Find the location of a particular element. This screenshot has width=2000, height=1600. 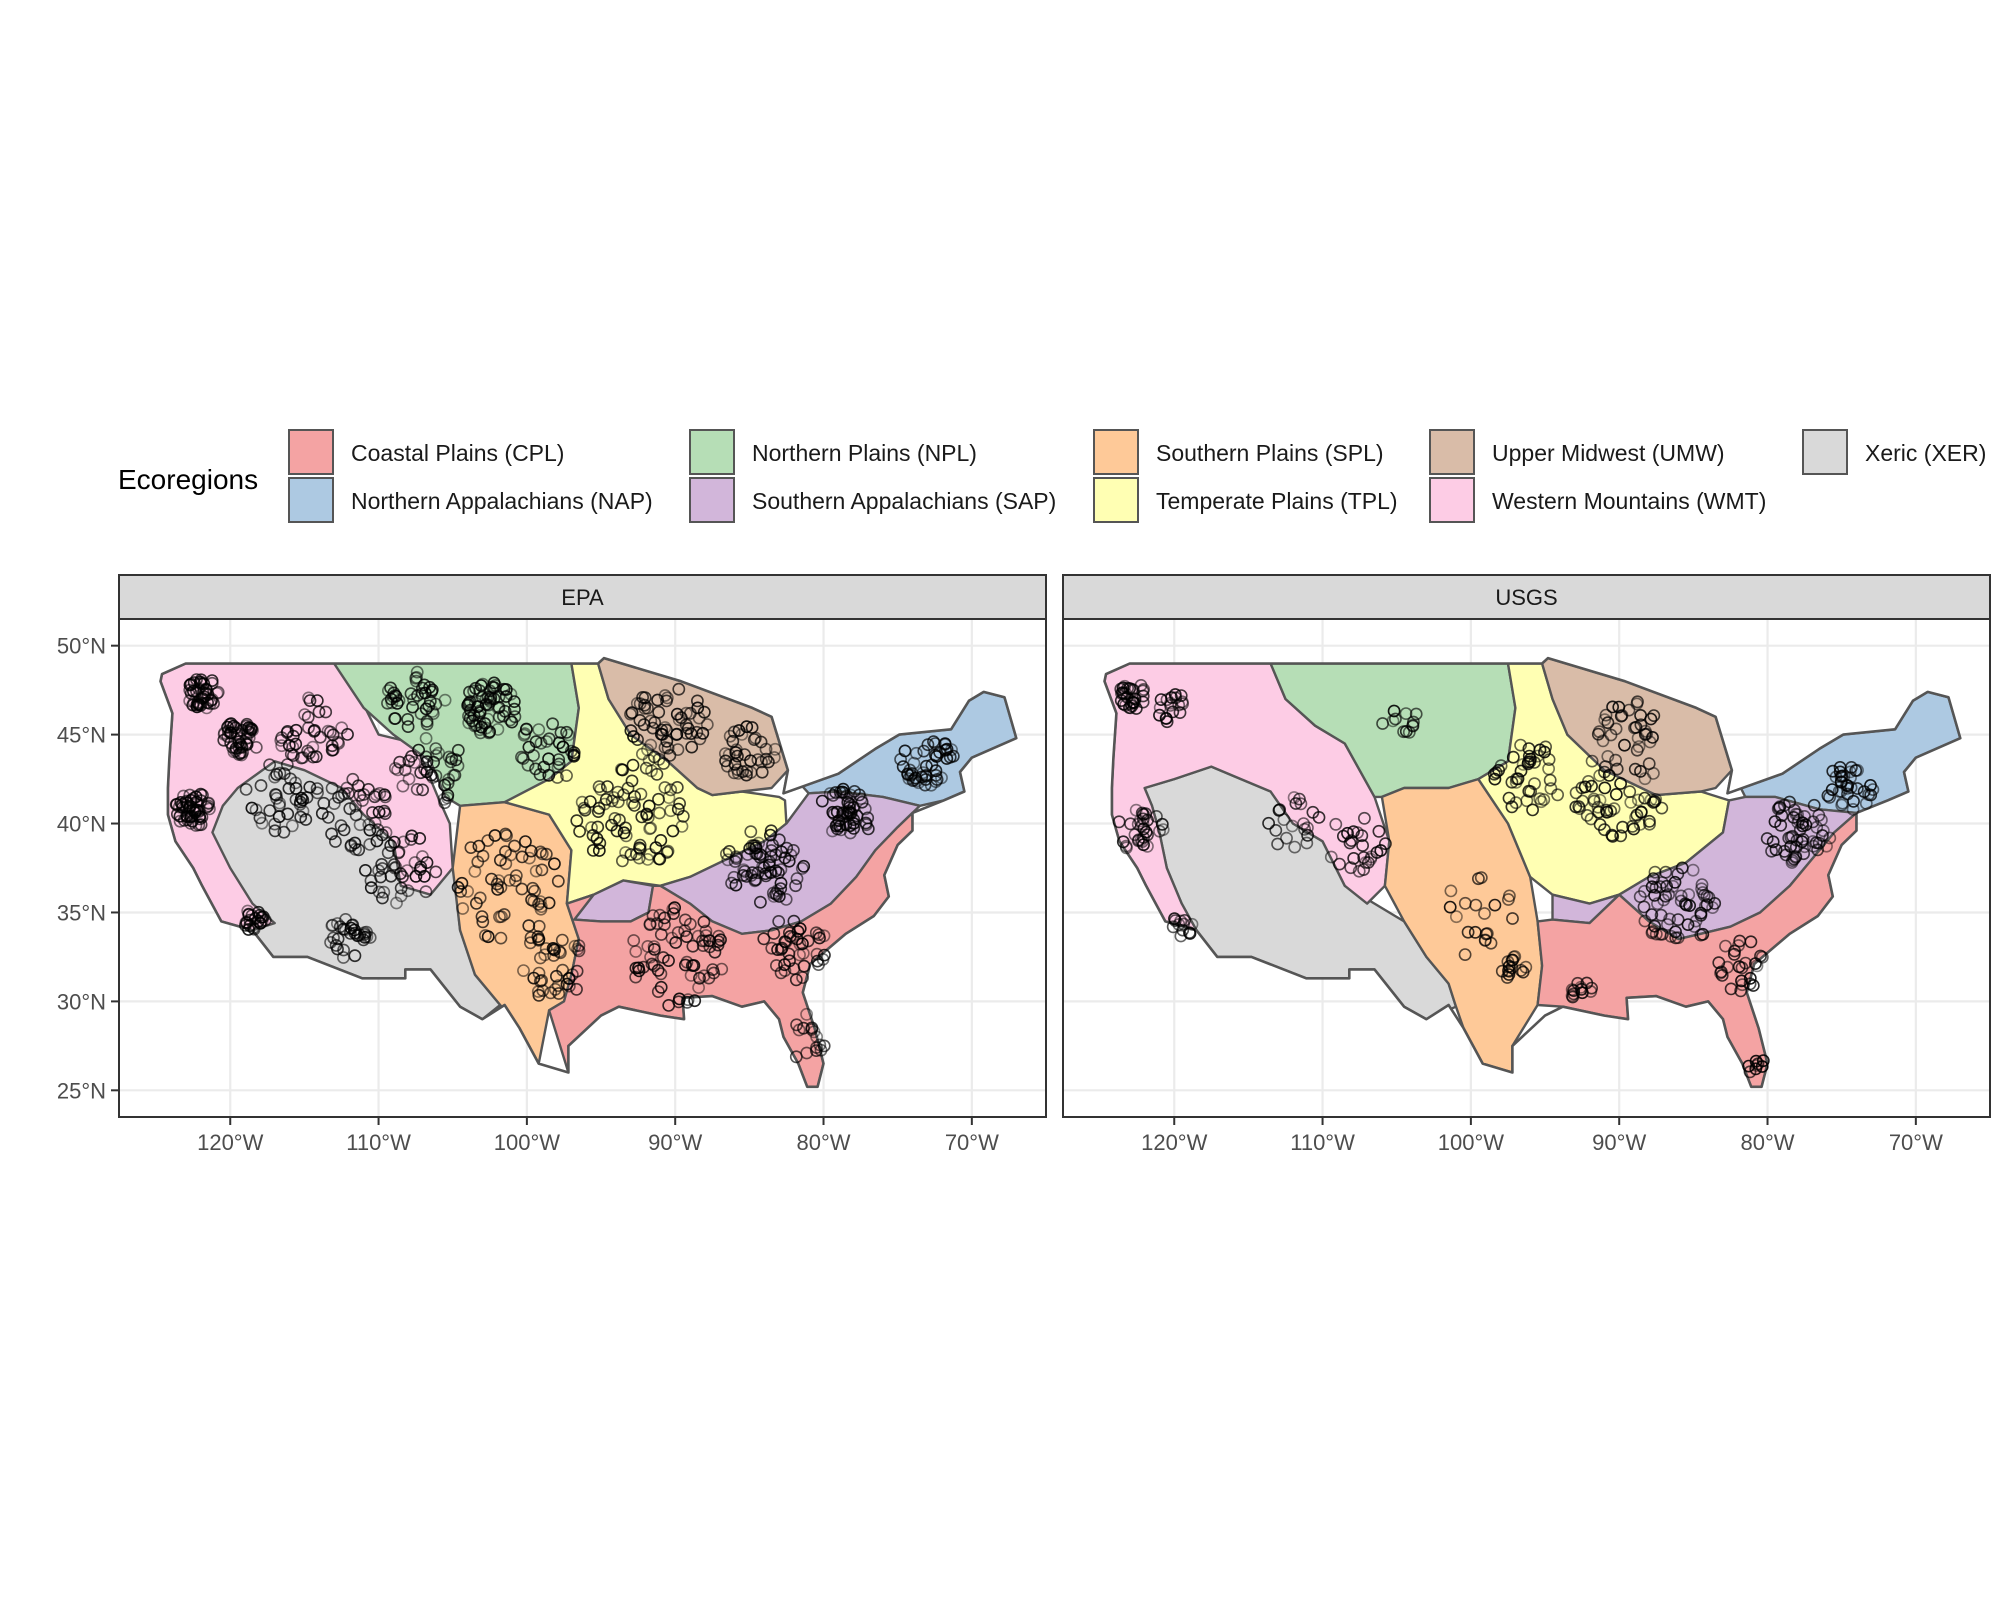

panel-strip is located at coordinates (1526, 597).